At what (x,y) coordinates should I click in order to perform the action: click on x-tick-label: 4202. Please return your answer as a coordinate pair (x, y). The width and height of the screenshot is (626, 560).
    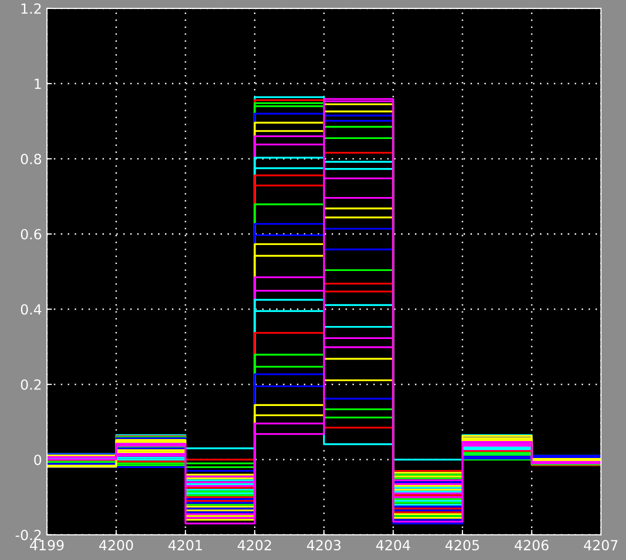
    Looking at the image, I should click on (254, 545).